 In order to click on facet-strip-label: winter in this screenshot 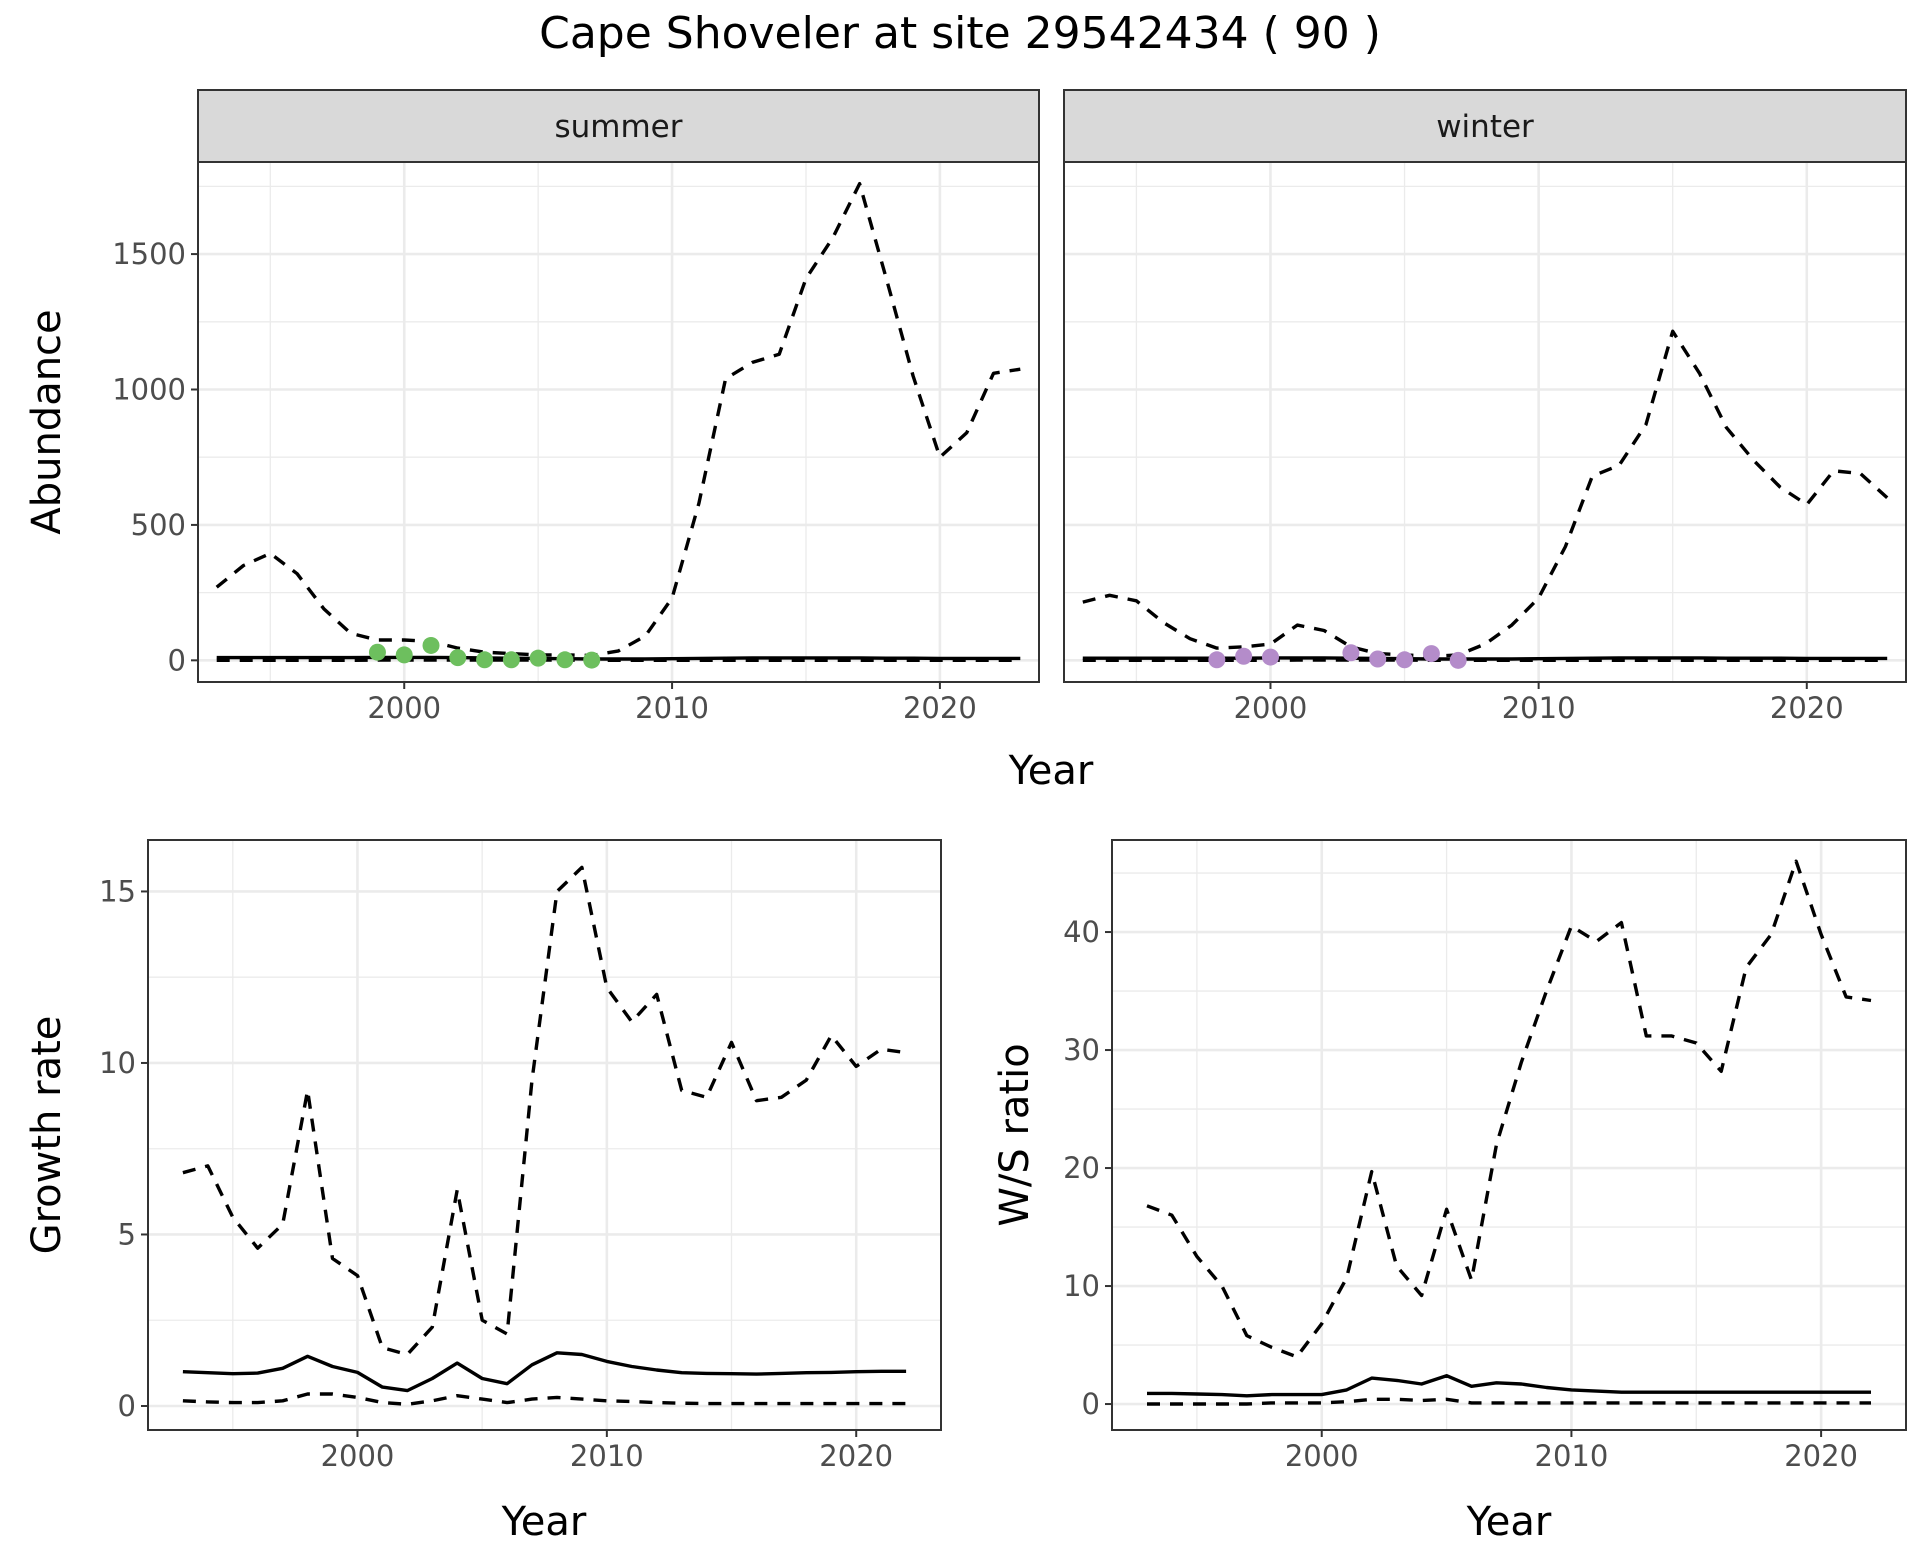, I will do `click(1485, 127)`.